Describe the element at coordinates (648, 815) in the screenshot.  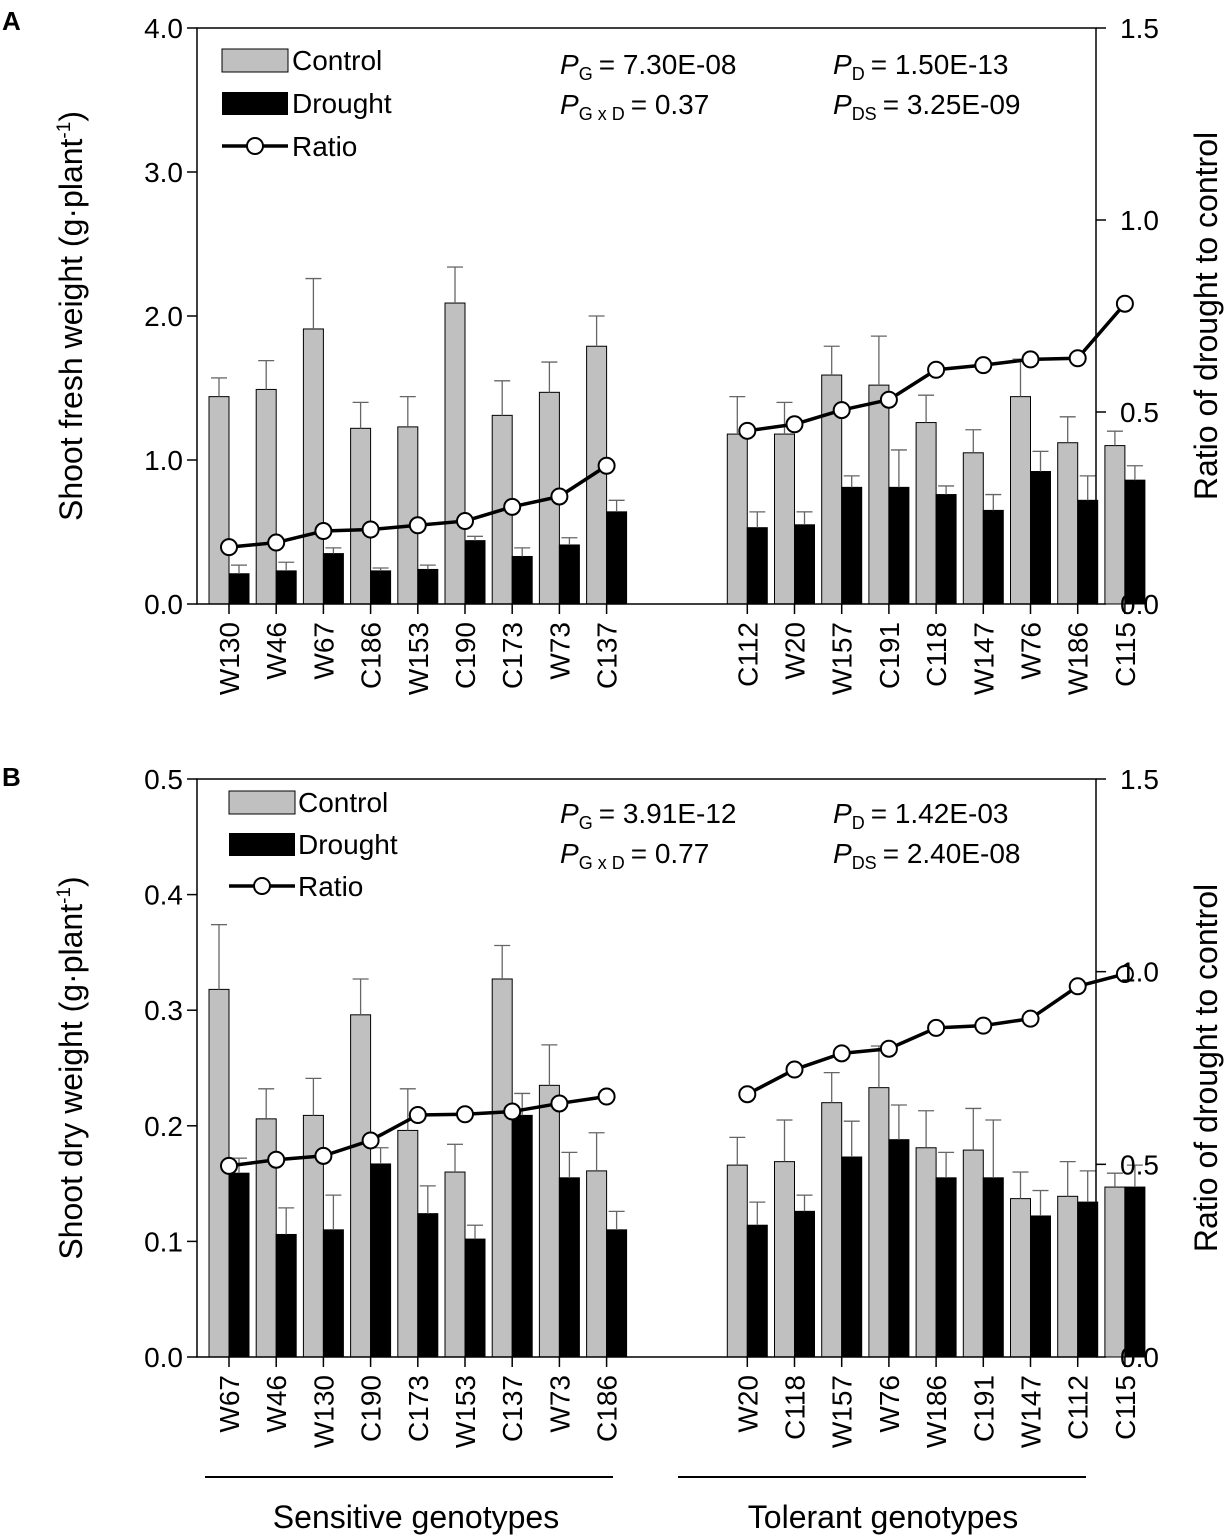
I see `stat-pg: PG = 3.91E-12` at that location.